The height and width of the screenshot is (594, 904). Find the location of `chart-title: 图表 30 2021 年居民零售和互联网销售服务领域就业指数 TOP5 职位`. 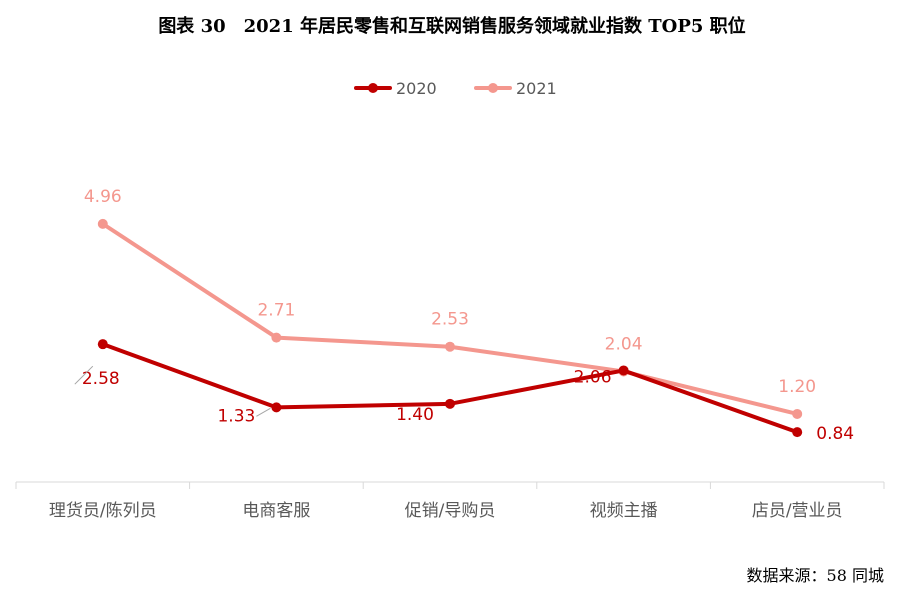

chart-title: 图表 30 2021 年居民零售和互联网销售服务领域就业指数 TOP5 职位 is located at coordinates (452, 26).